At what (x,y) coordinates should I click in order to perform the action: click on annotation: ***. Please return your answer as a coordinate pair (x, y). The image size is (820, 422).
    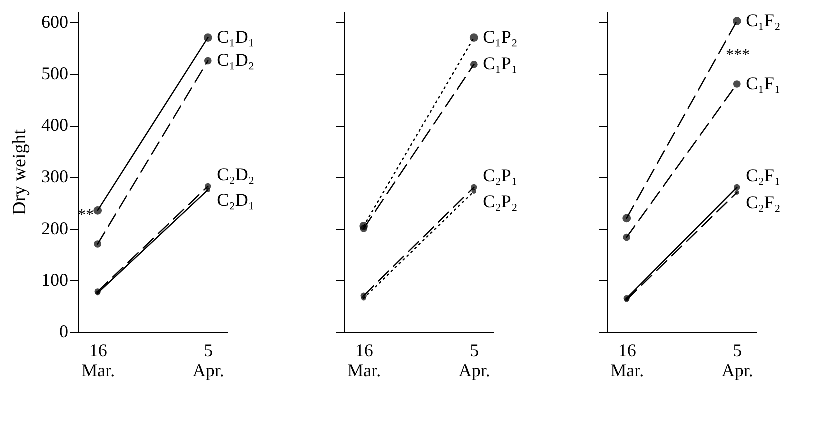
    Looking at the image, I should click on (738, 55).